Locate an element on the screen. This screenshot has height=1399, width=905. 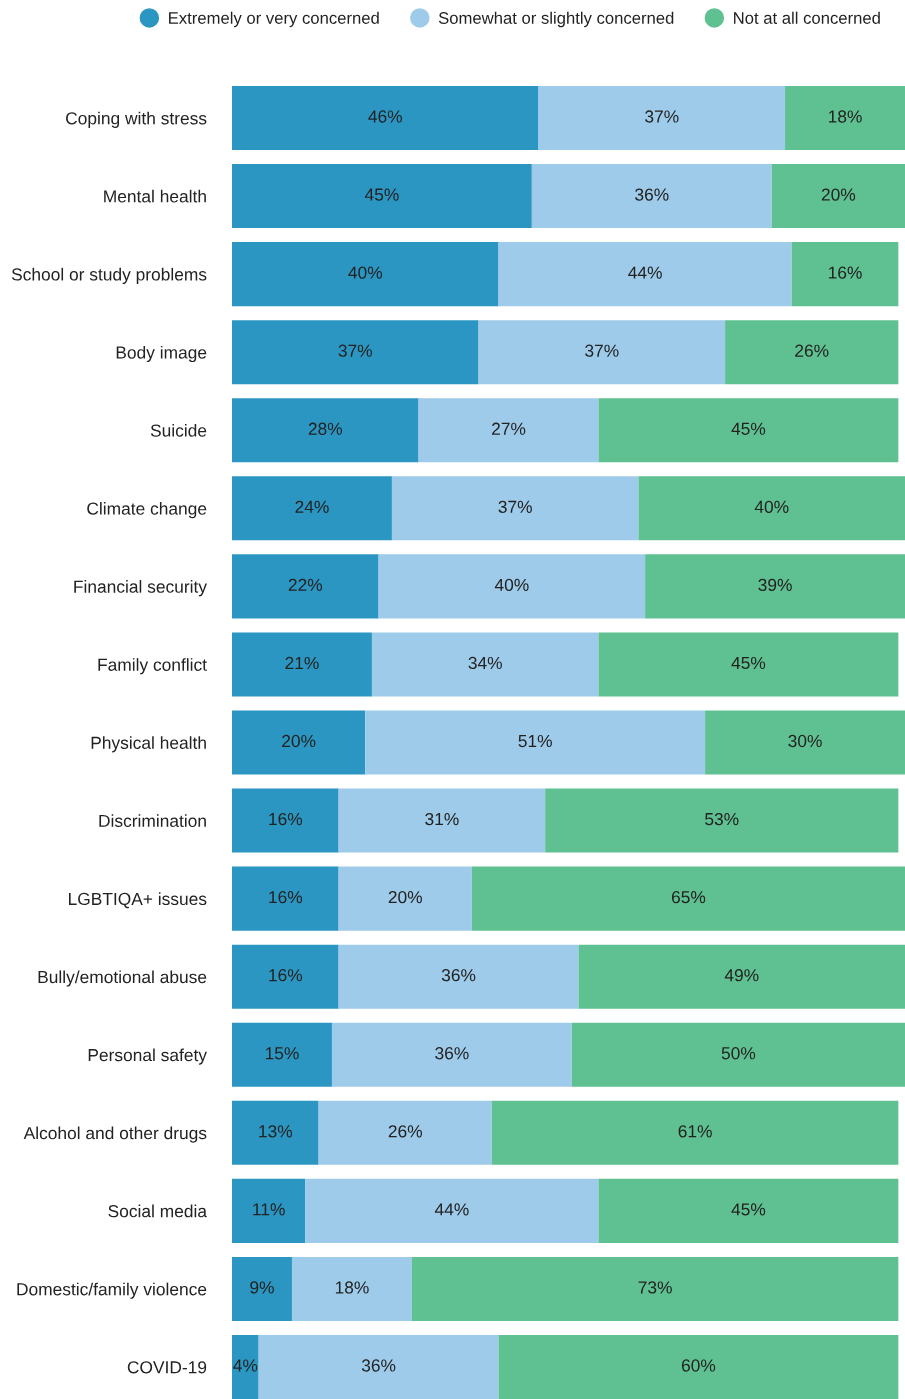
data-label: 46% is located at coordinates (385, 116).